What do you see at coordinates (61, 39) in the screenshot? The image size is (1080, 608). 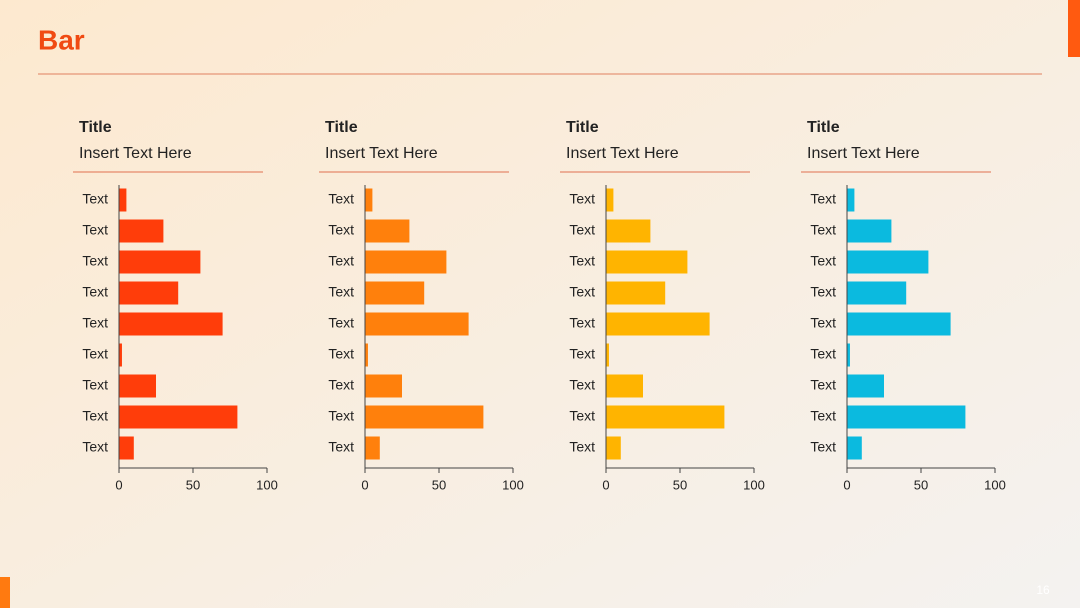 I see `slide-title: Bar` at bounding box center [61, 39].